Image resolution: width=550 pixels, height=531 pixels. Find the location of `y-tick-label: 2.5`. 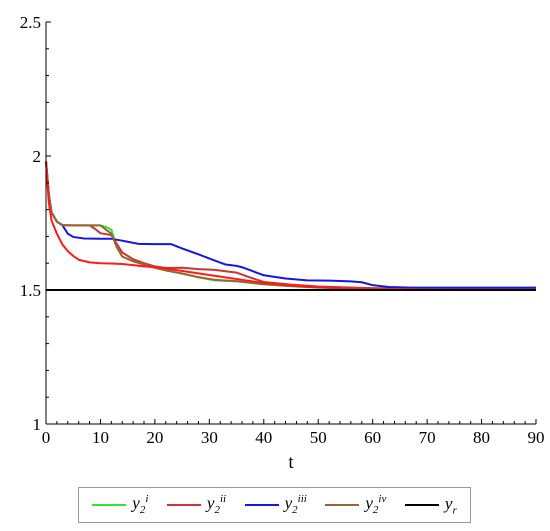

y-tick-label: 2.5 is located at coordinates (30, 22).